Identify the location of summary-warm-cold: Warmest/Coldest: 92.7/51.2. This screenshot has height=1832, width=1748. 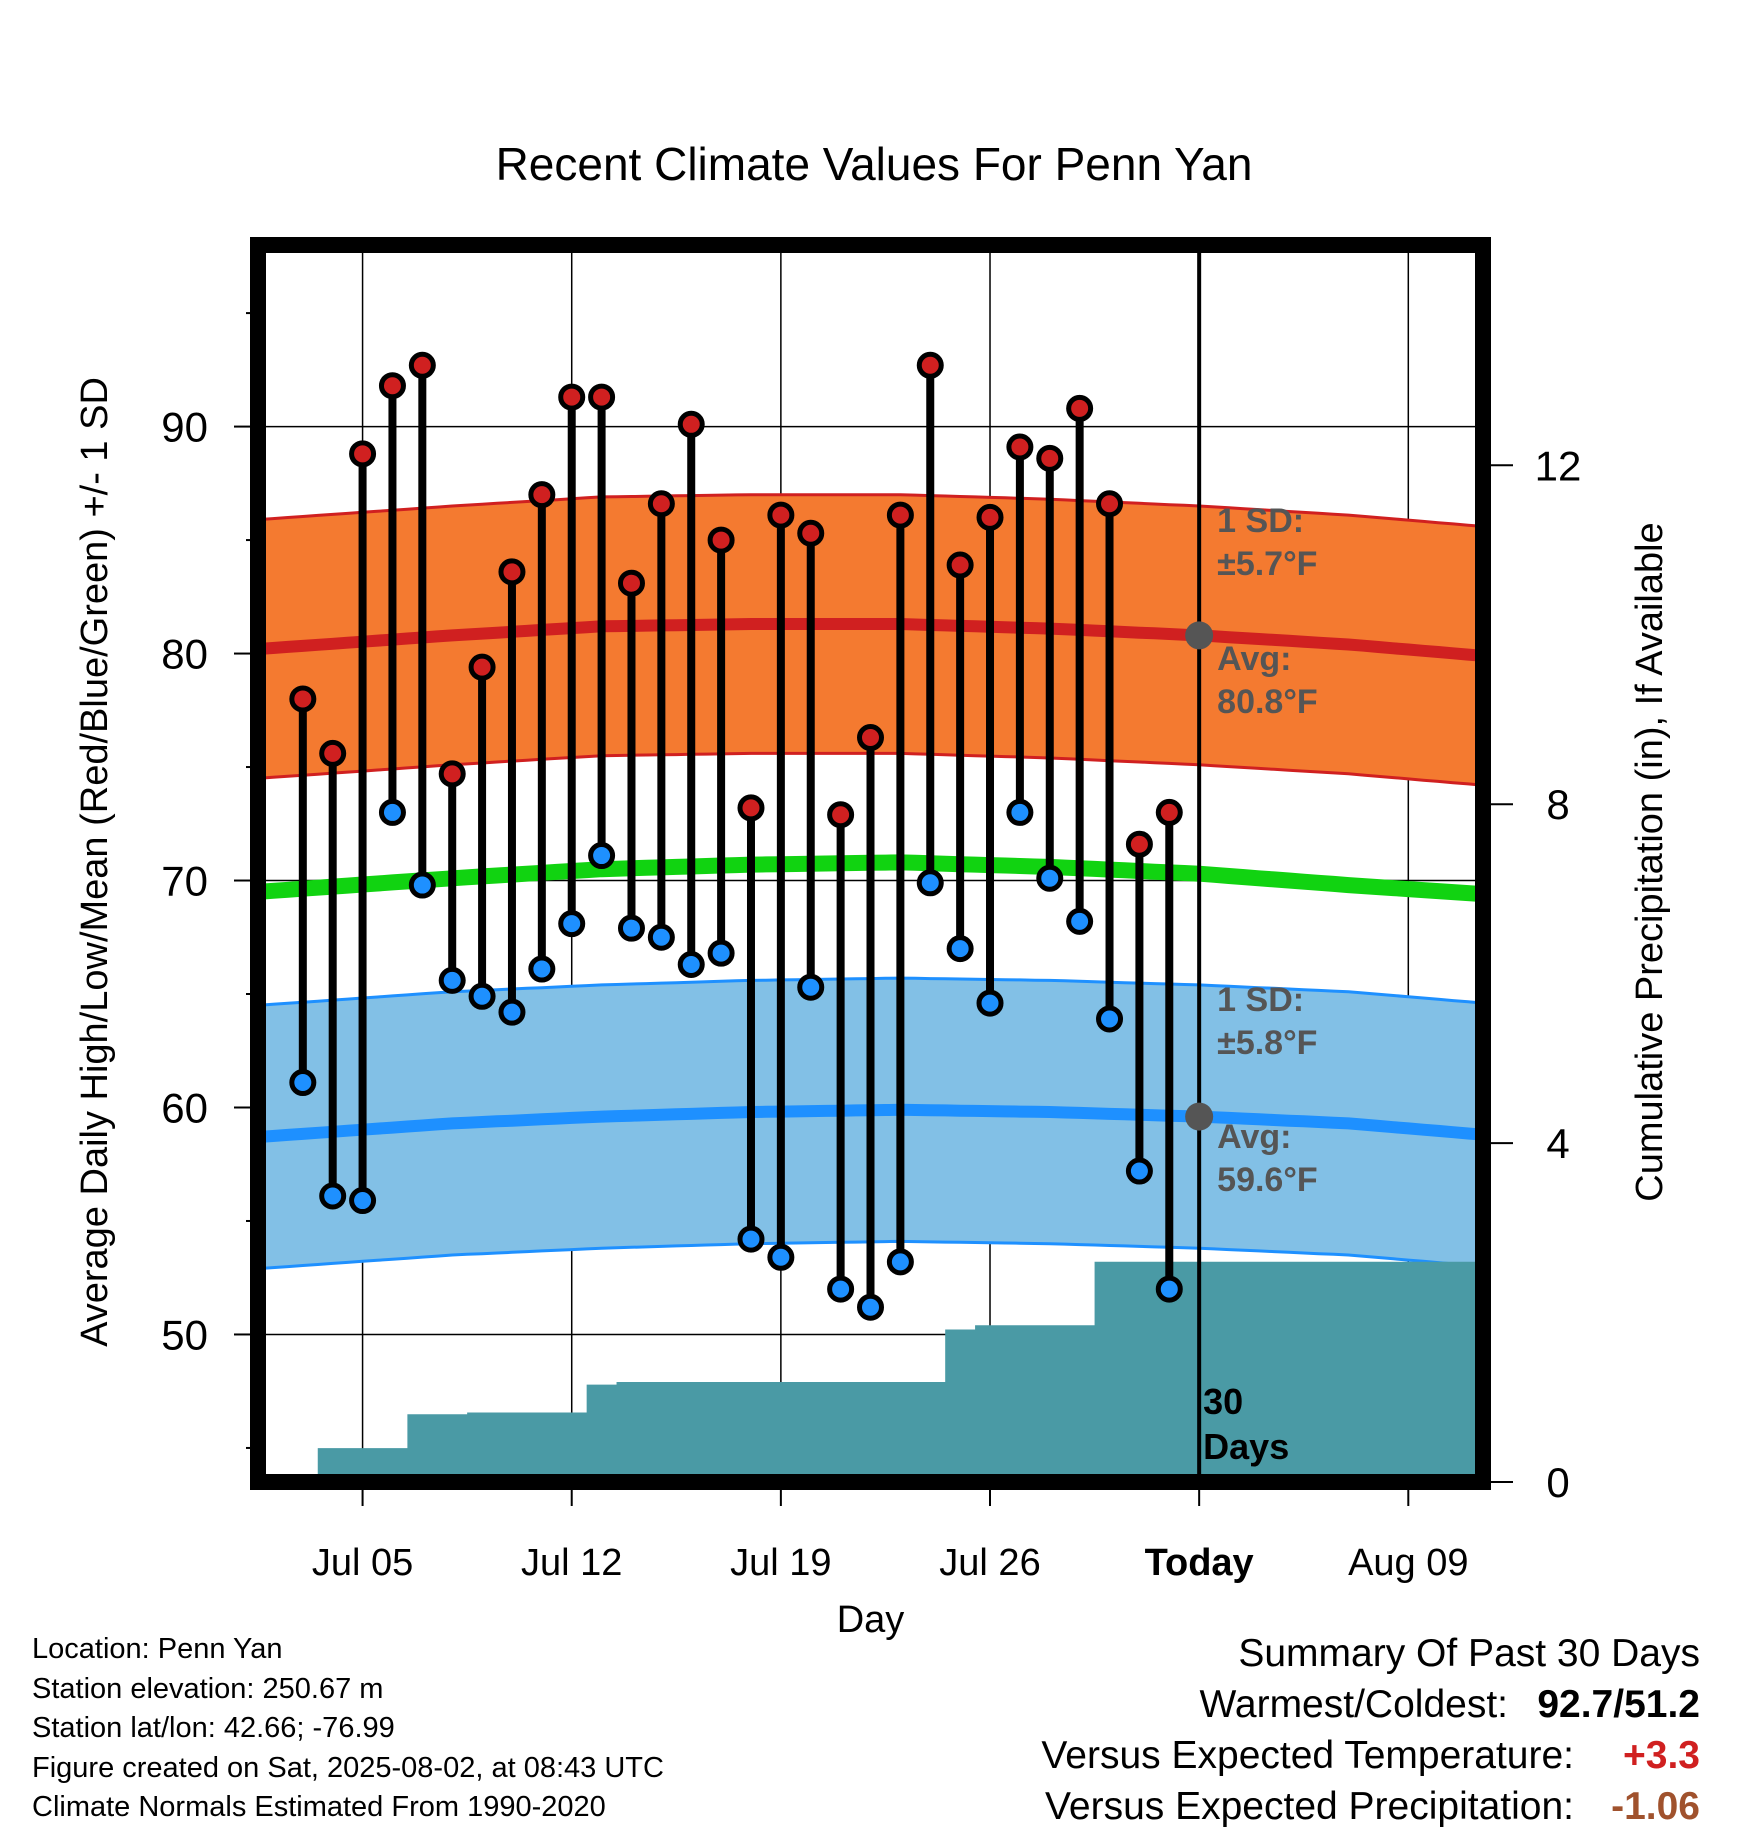
(1370, 1704).